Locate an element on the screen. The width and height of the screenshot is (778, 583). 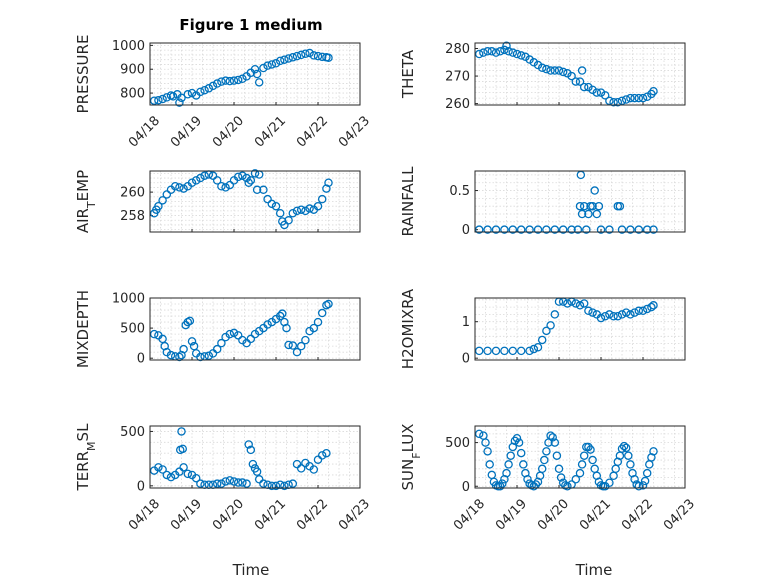
axes-background is located at coordinates (580, 201).